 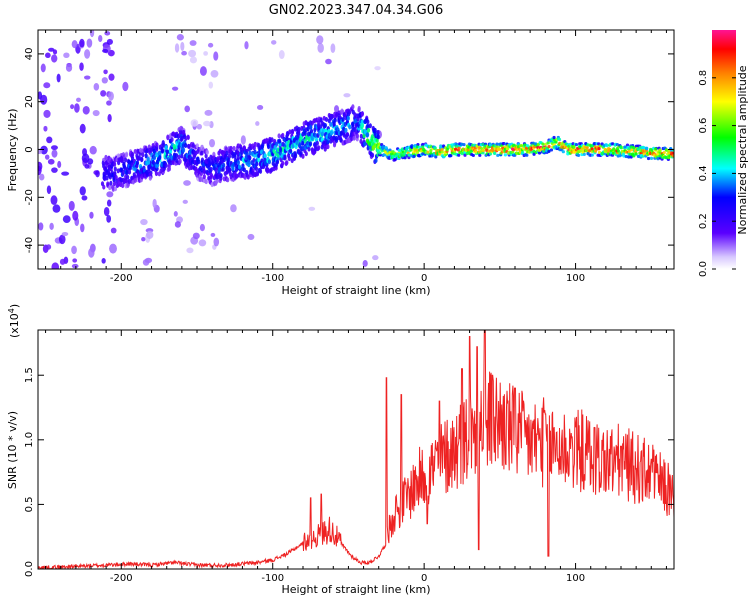 What do you see at coordinates (29, 54) in the screenshot?
I see `heatmap-ytick-label: 40` at bounding box center [29, 54].